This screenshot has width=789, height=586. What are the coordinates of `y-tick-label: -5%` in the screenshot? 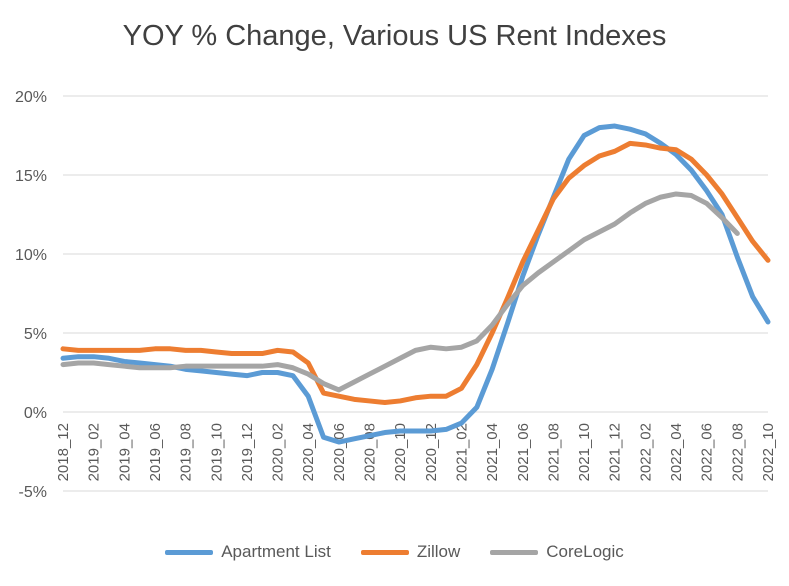 It's located at (33, 492).